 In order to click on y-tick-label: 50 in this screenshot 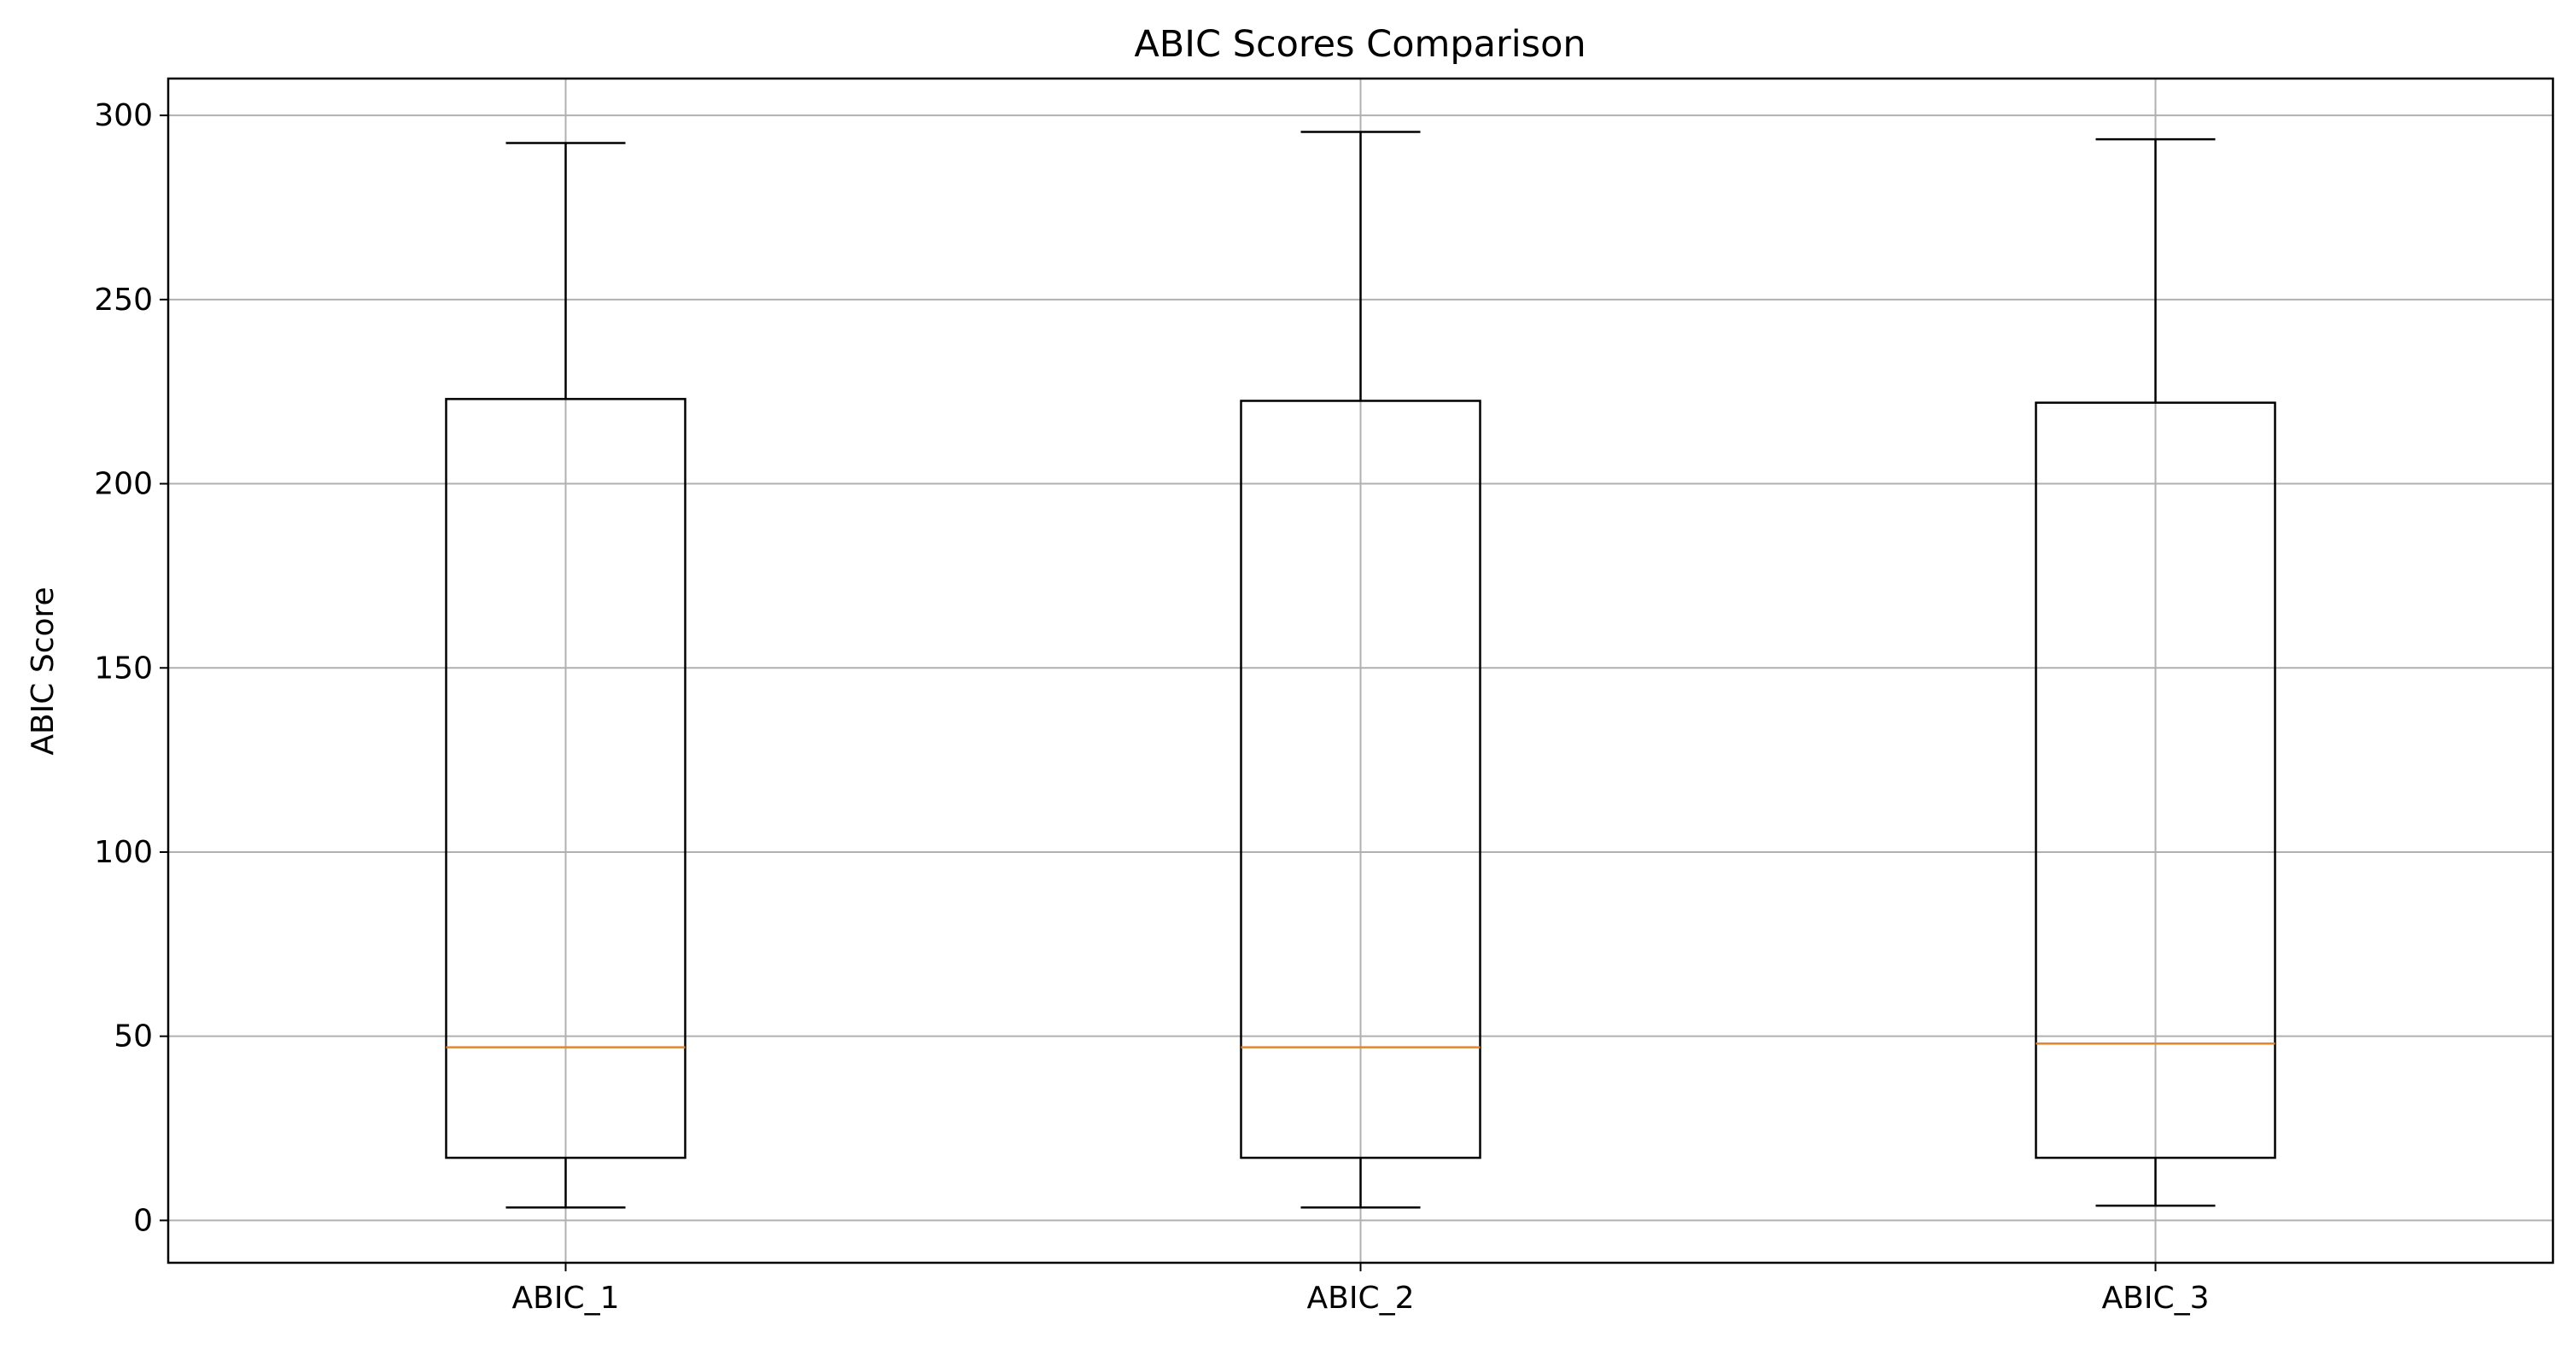, I will do `click(133, 1036)`.